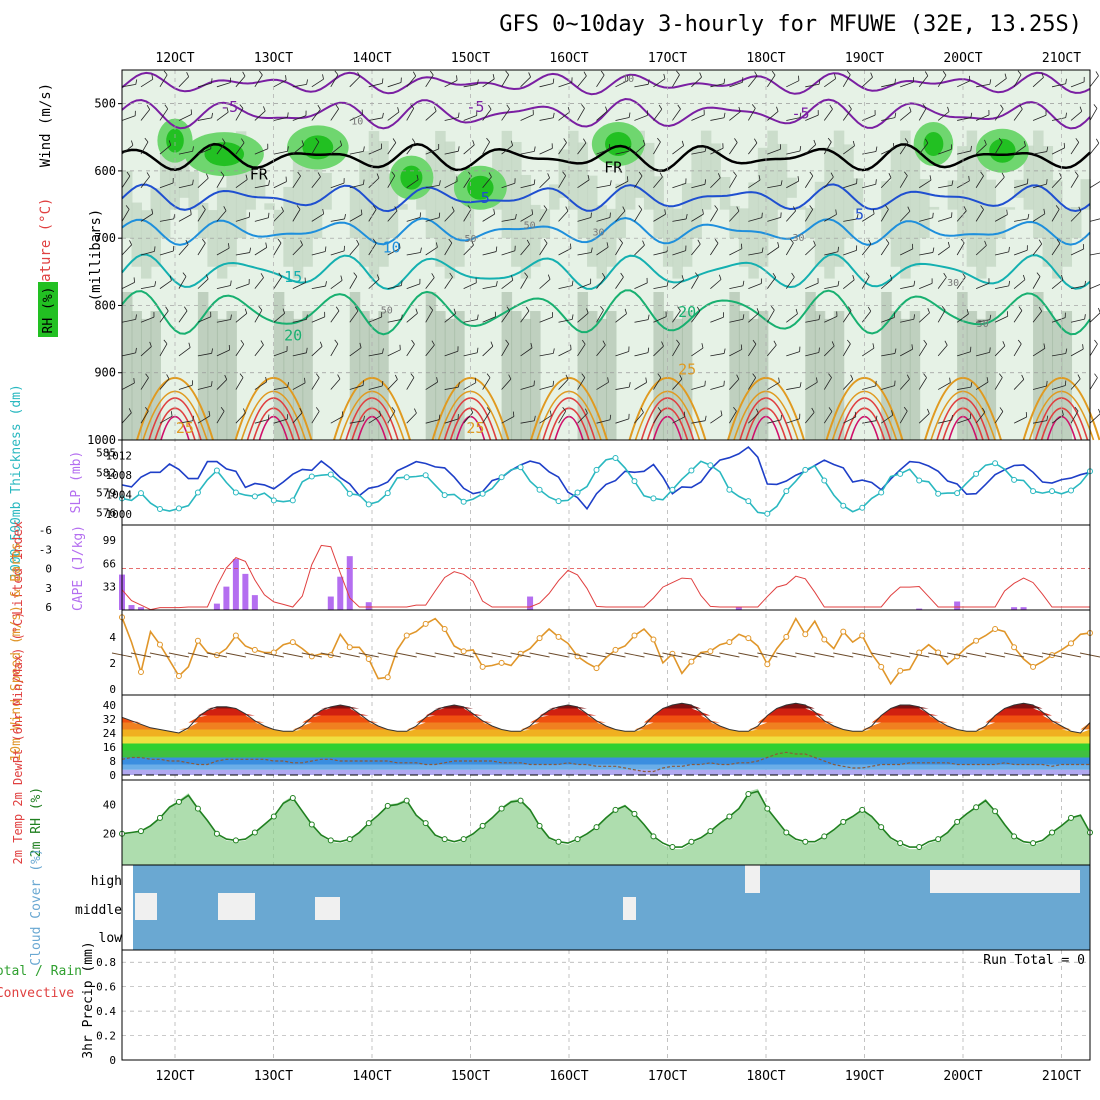 The height and width of the screenshot is (1100, 1100). Describe the element at coordinates (606, 767) in the screenshot. I see `temp2m-band` at that location.